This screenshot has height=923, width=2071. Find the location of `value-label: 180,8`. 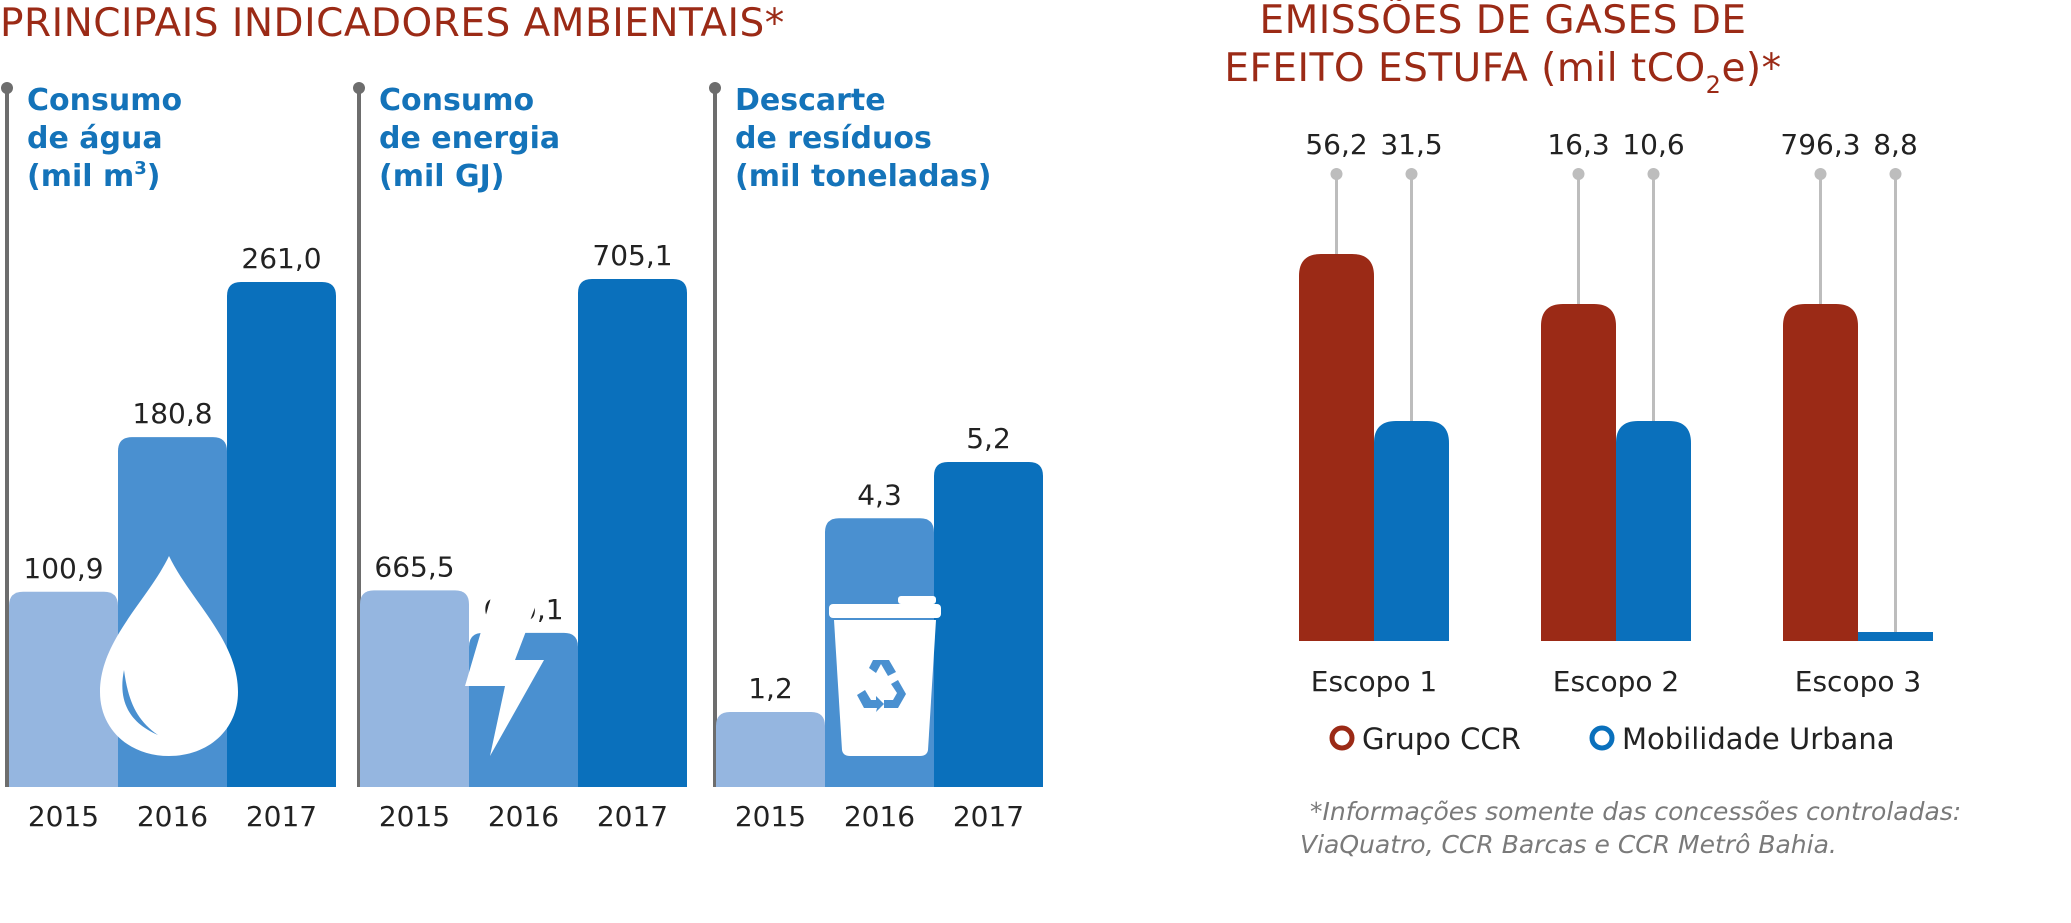

value-label: 180,8 is located at coordinates (172, 413).